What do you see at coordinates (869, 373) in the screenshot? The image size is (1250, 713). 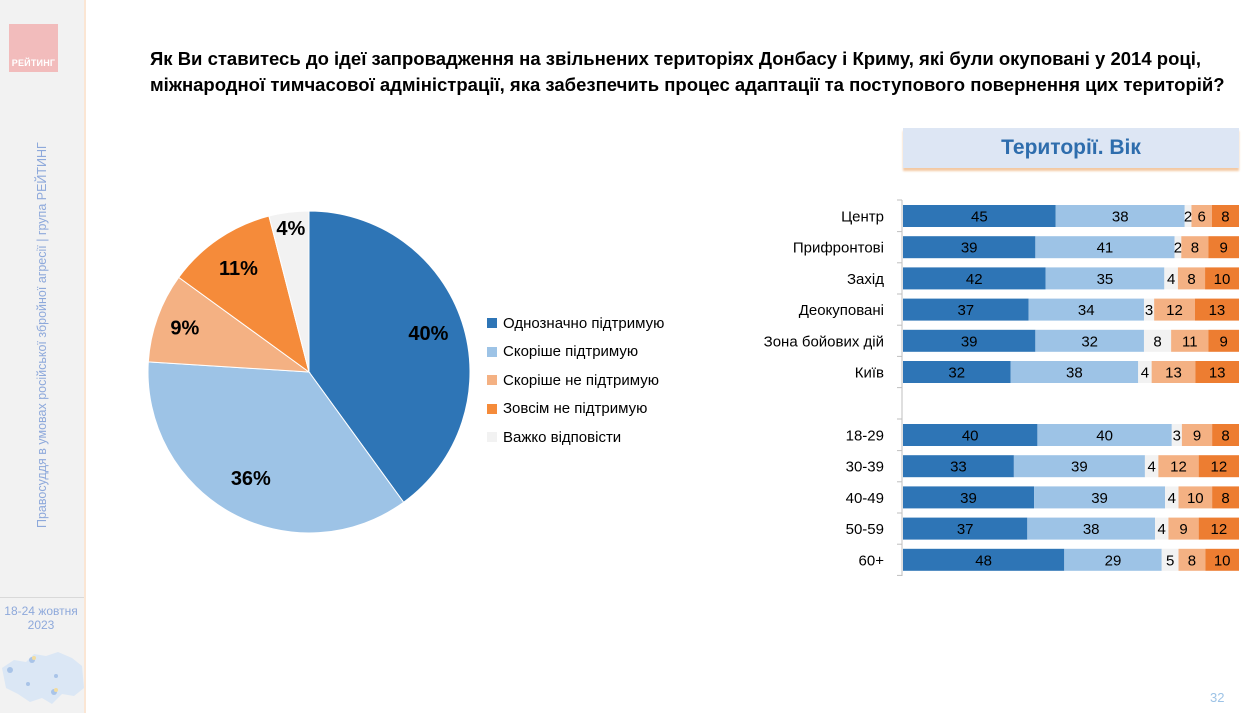 I see `category-label: Київ` at bounding box center [869, 373].